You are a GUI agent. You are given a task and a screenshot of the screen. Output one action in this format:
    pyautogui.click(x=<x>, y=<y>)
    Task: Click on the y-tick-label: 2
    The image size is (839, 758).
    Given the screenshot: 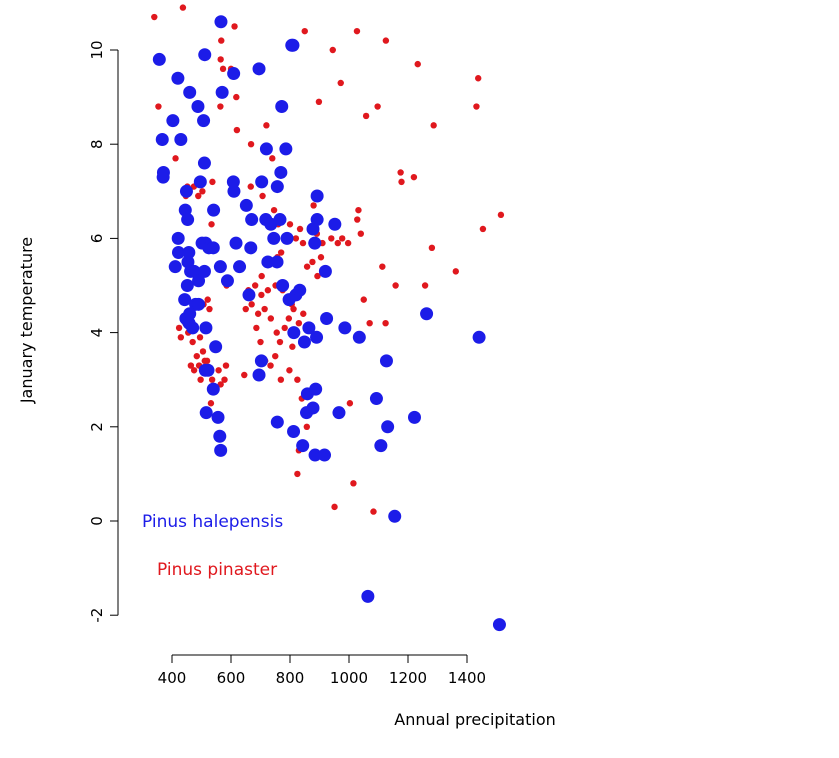 What is the action you would take?
    pyautogui.click(x=97, y=427)
    